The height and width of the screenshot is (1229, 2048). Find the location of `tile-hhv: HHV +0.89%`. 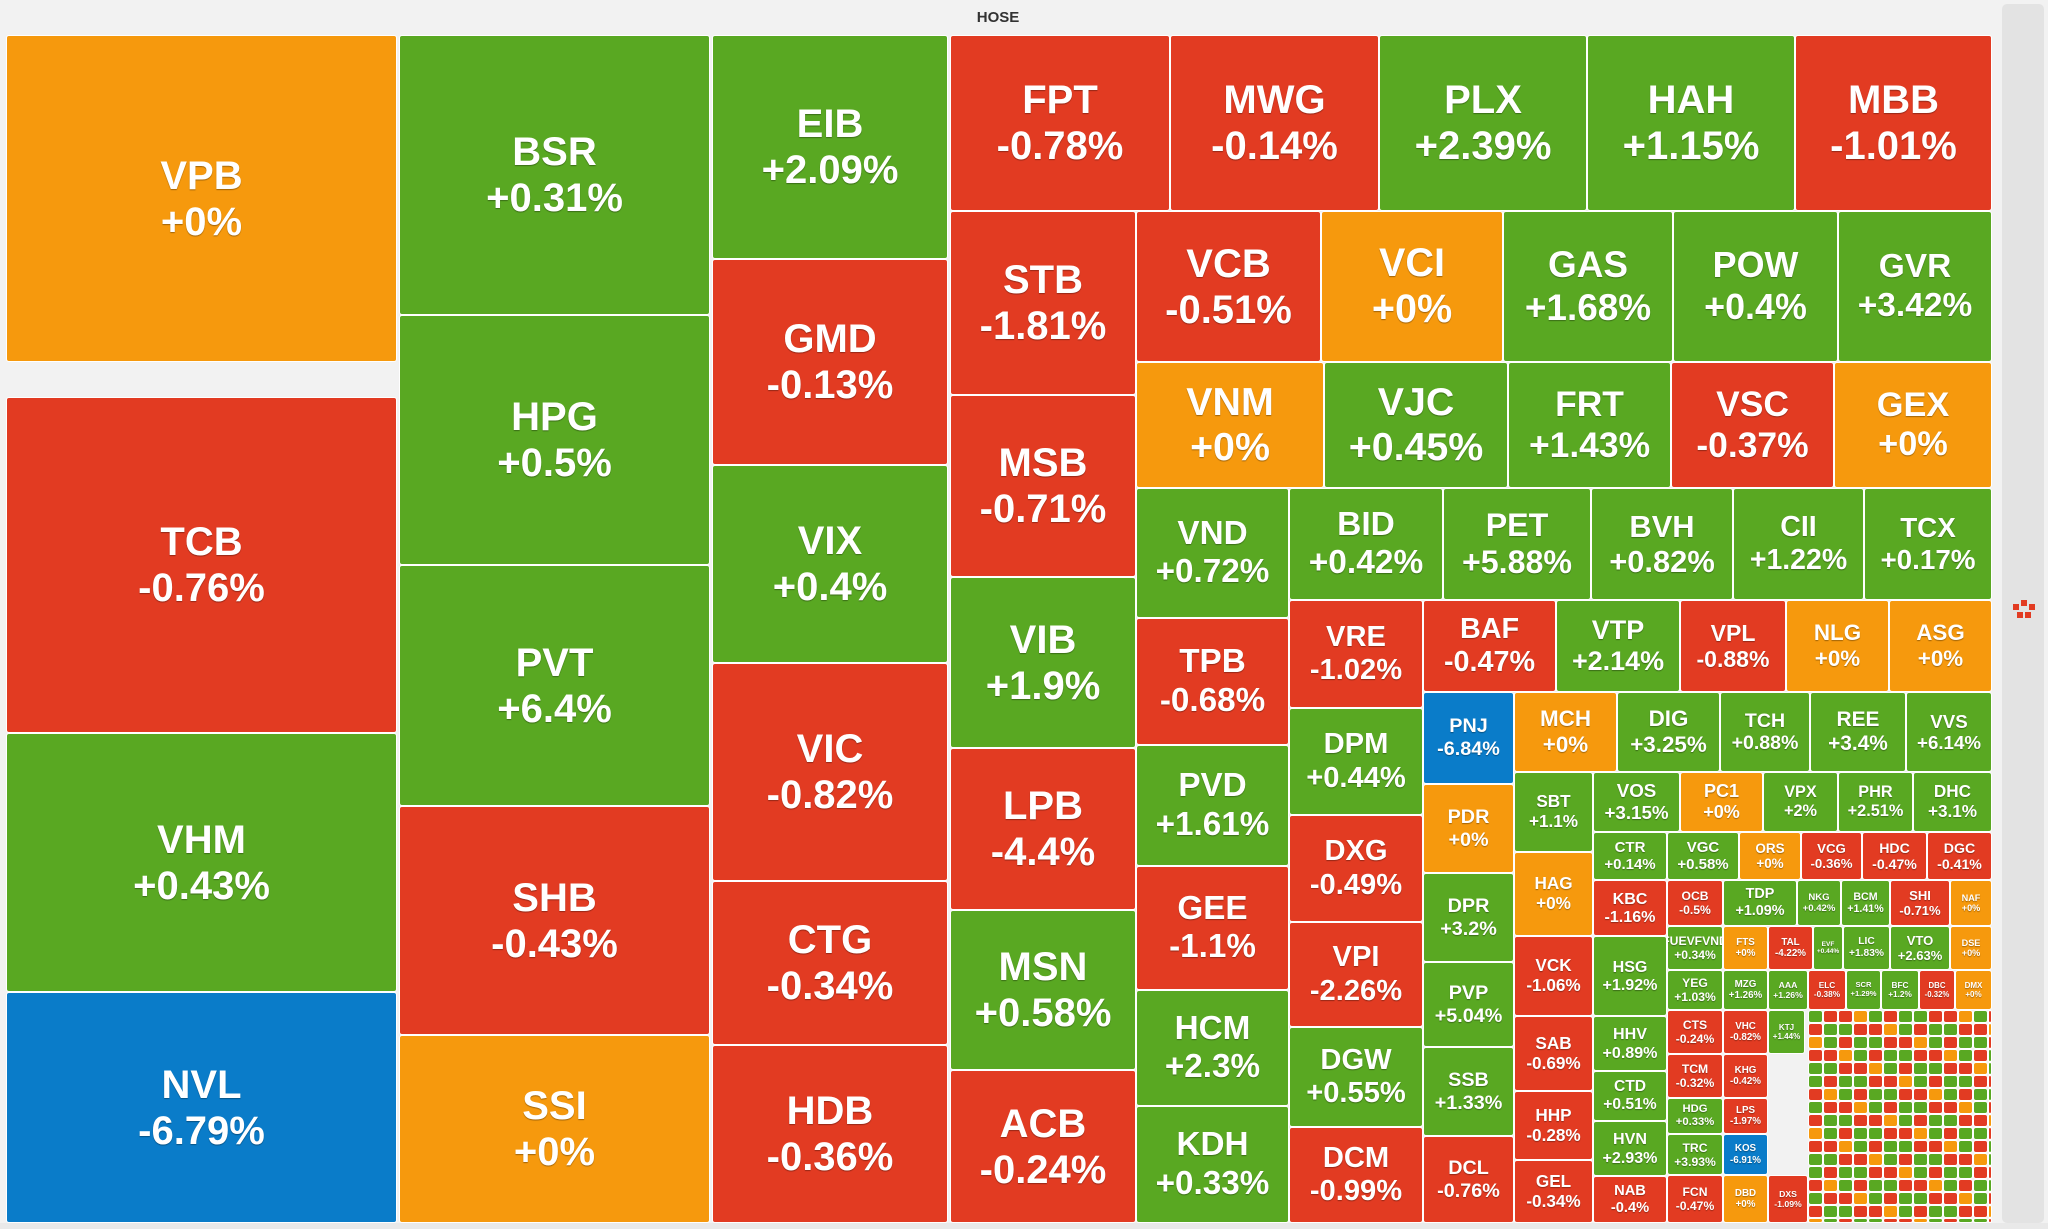

tile-hhv: HHV +0.89% is located at coordinates (1630, 1043).